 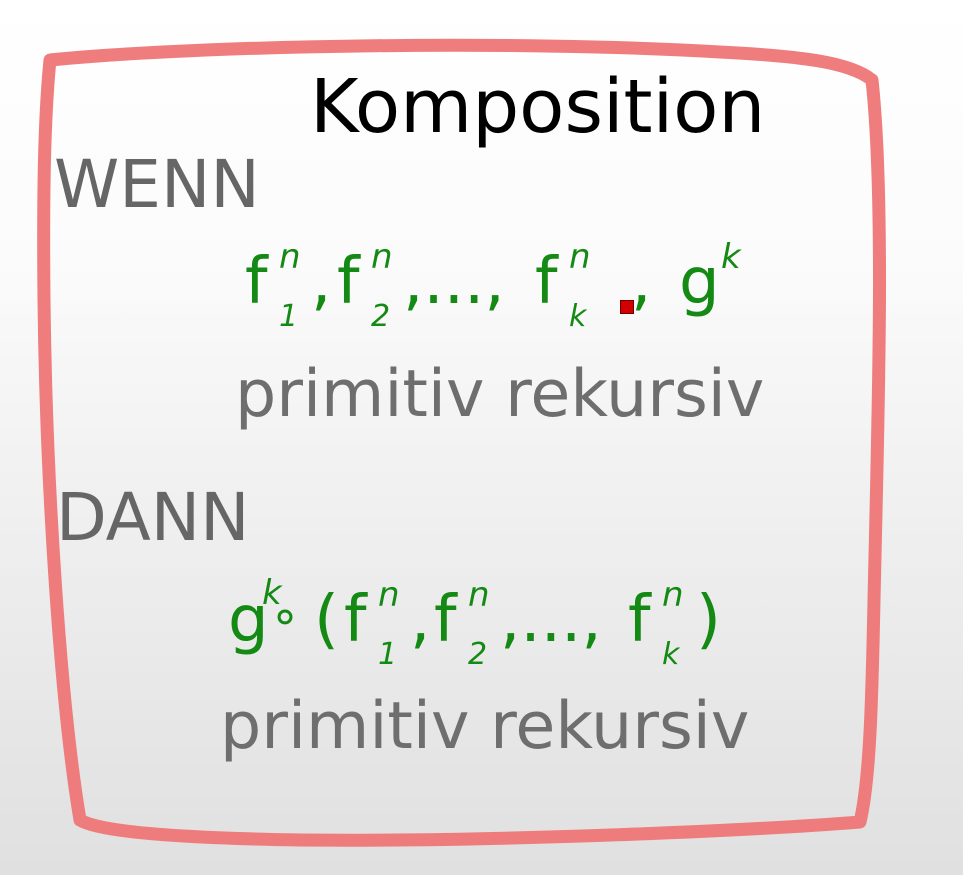 I want to click on then-keyword: DANN, so click(x=153, y=517).